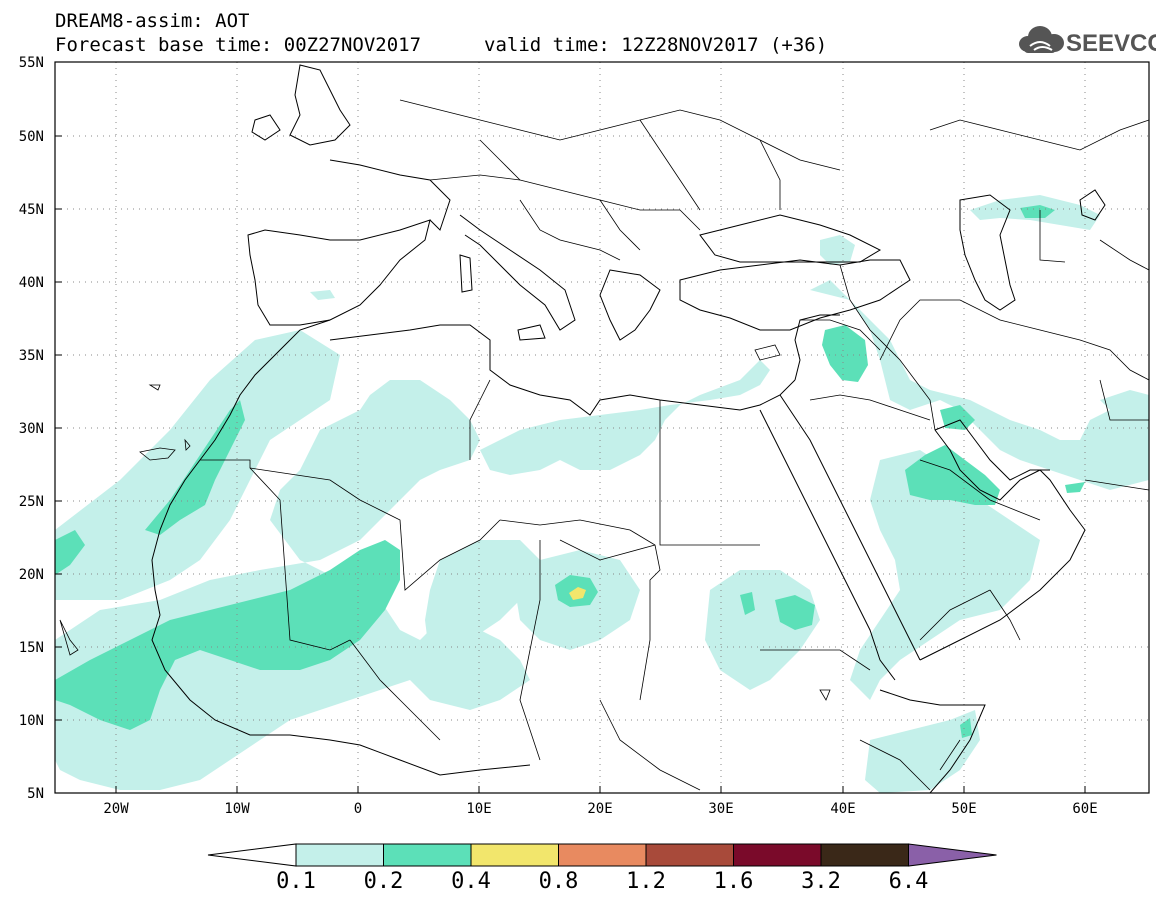  What do you see at coordinates (238, 45) in the screenshot?
I see `forecast-base-time: Forecast base time: 00Z27NOV2017` at bounding box center [238, 45].